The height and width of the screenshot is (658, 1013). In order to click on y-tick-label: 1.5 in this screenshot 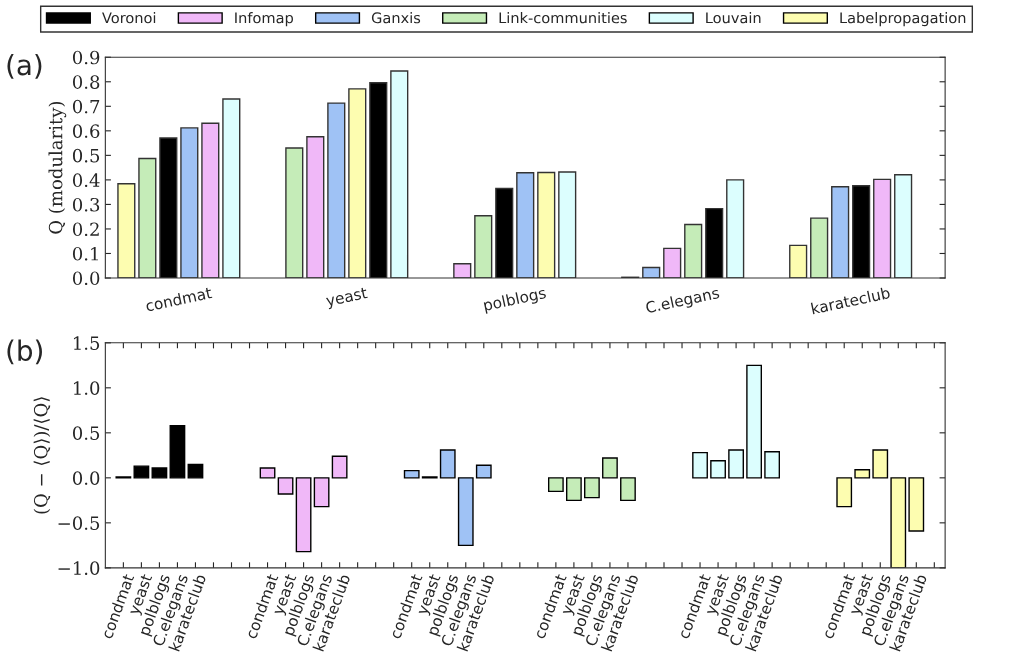, I will do `click(86, 343)`.